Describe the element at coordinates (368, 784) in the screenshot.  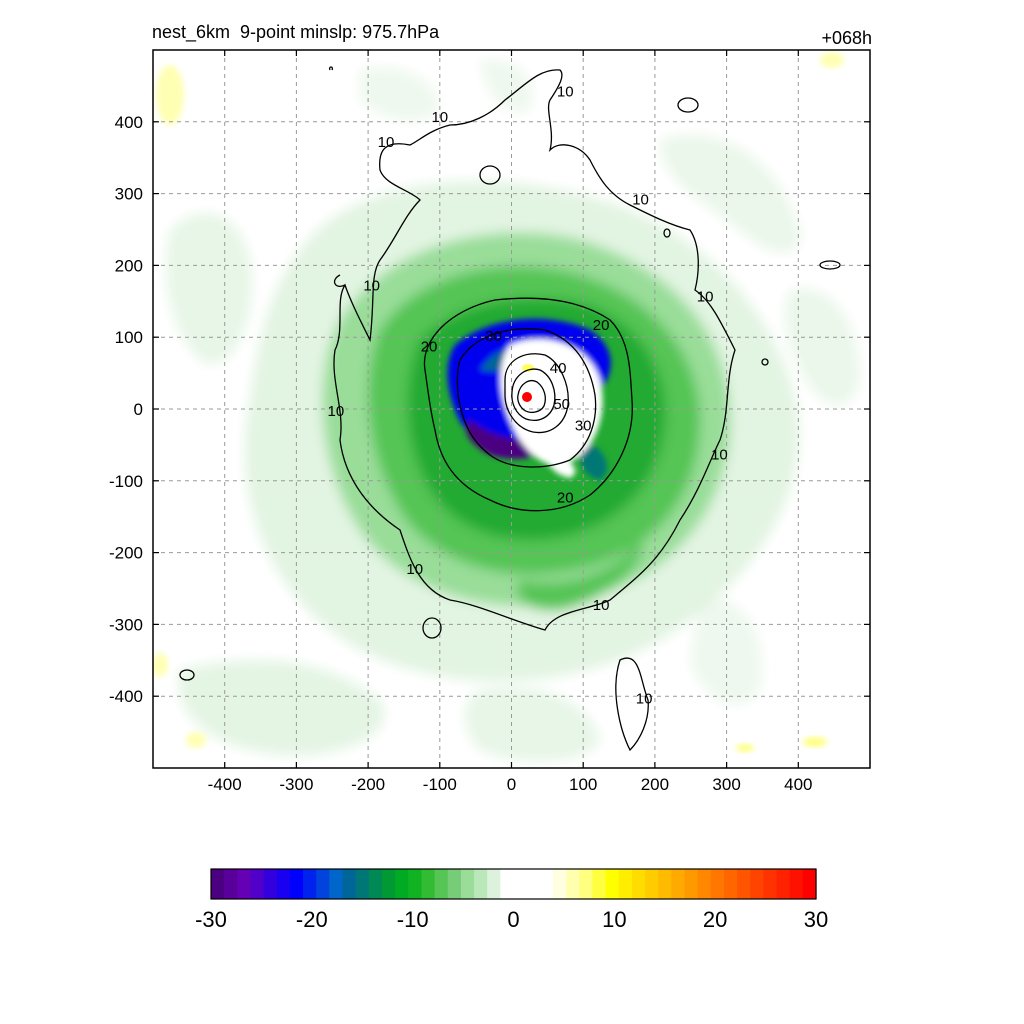
I see `x-tick-label: -200` at that location.